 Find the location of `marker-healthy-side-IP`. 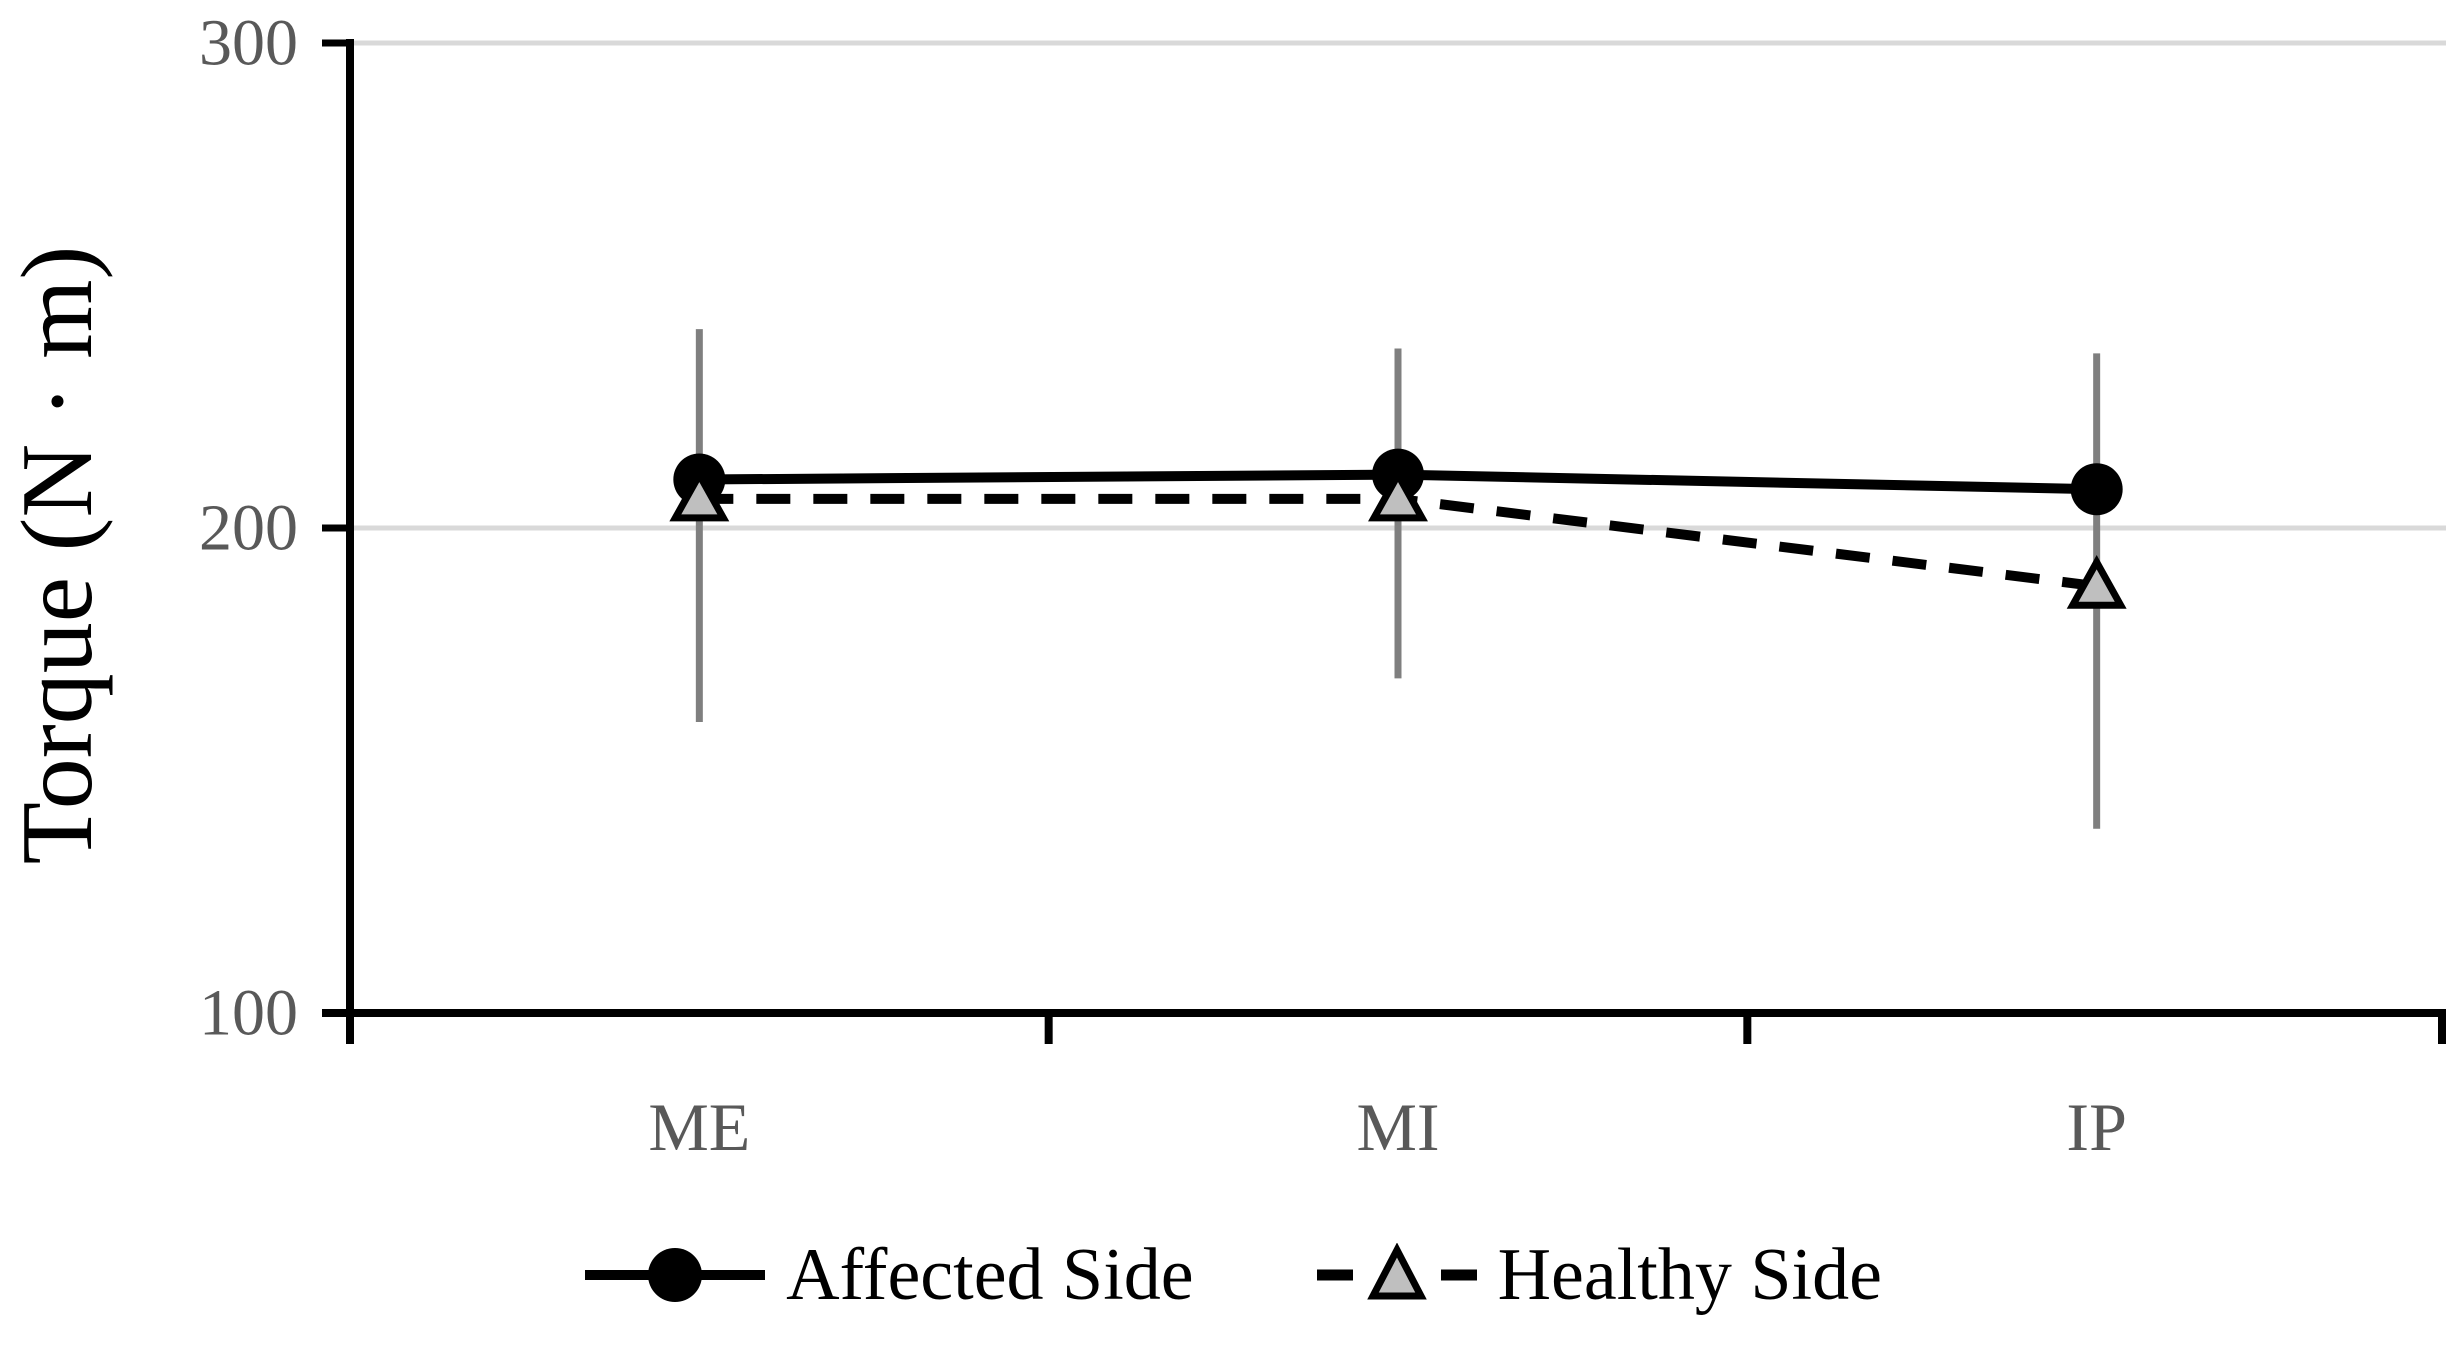

marker-healthy-side-IP is located at coordinates (2096, 582).